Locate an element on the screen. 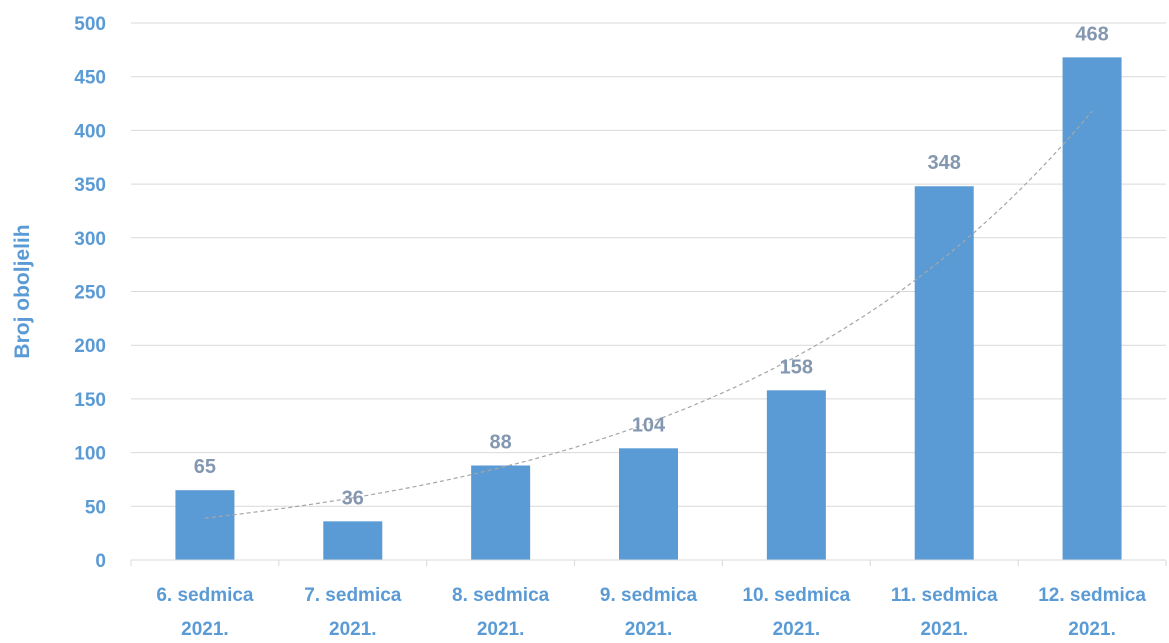  y-tick-label: 100 is located at coordinates (90, 454).